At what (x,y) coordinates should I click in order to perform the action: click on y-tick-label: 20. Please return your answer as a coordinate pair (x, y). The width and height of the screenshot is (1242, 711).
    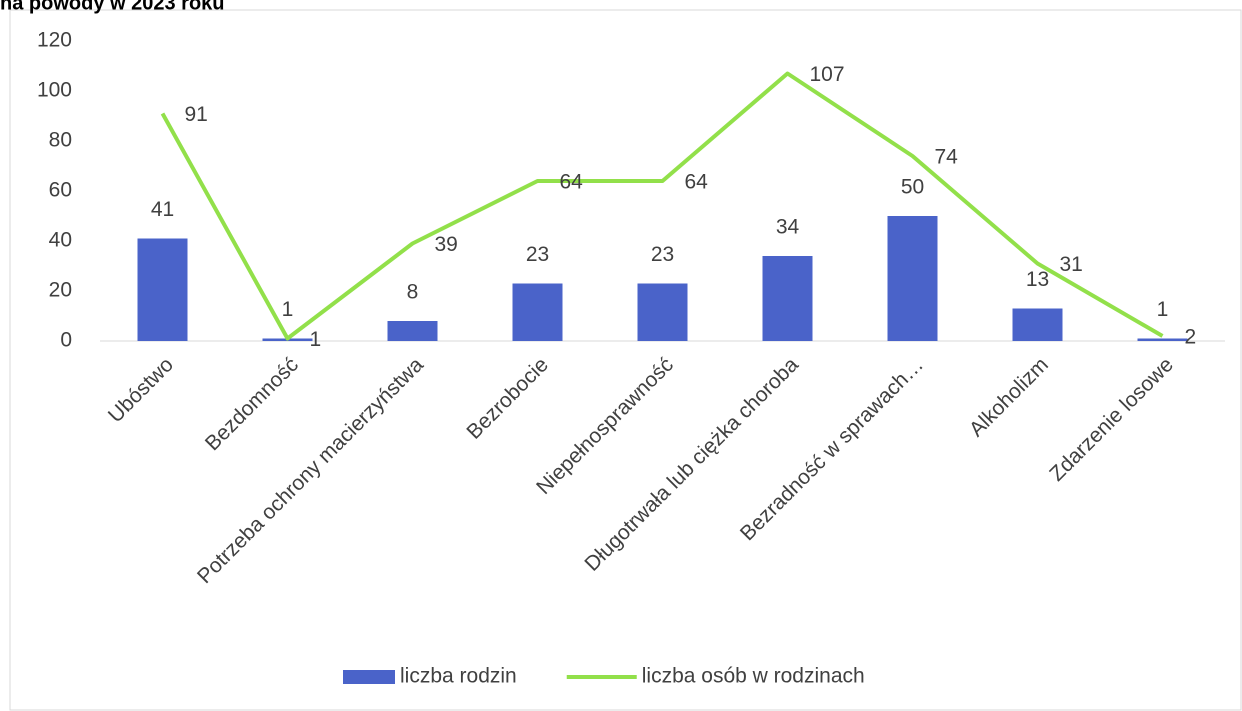
    Looking at the image, I should click on (60, 290).